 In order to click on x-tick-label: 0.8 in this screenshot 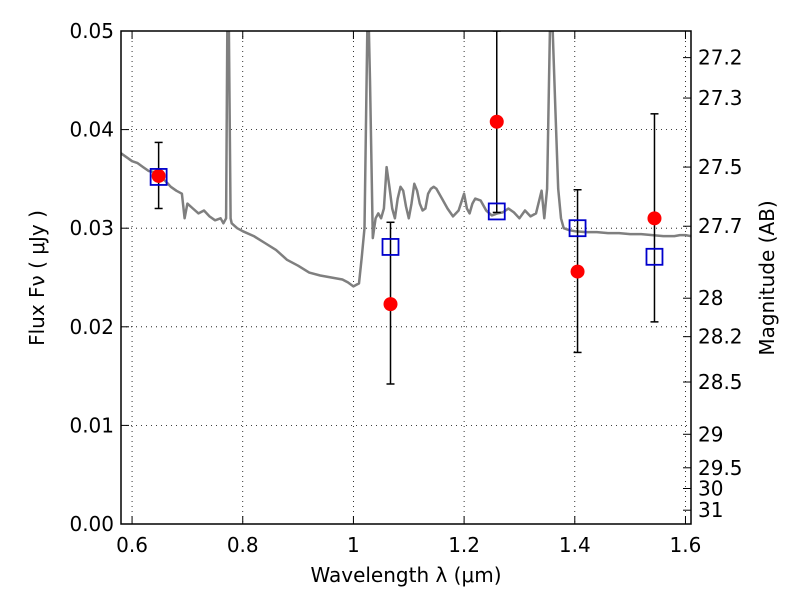, I will do `click(243, 545)`.